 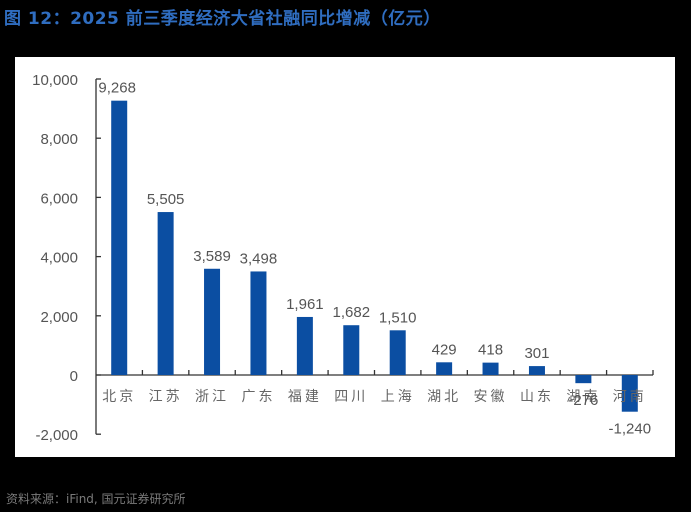 What do you see at coordinates (583, 400) in the screenshot?
I see `value-label: -276` at bounding box center [583, 400].